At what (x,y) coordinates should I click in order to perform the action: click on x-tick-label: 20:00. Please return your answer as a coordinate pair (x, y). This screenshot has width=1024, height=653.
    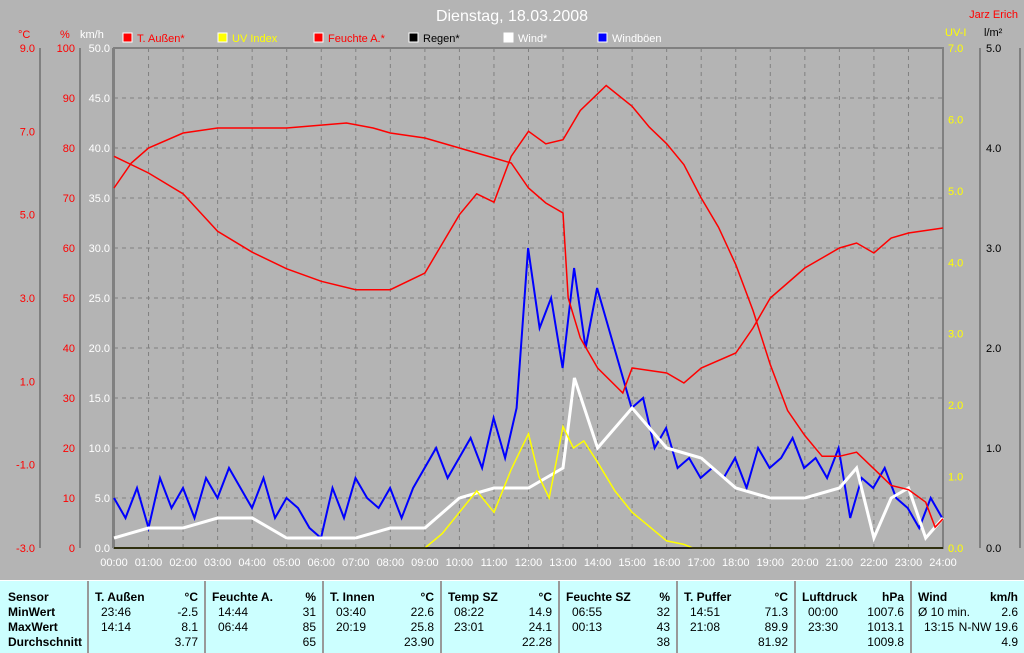
    Looking at the image, I should click on (805, 563).